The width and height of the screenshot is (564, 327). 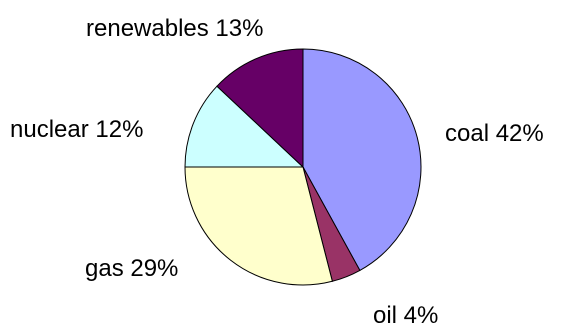 I want to click on label-nuclear: nuclear 12%, so click(x=76, y=129).